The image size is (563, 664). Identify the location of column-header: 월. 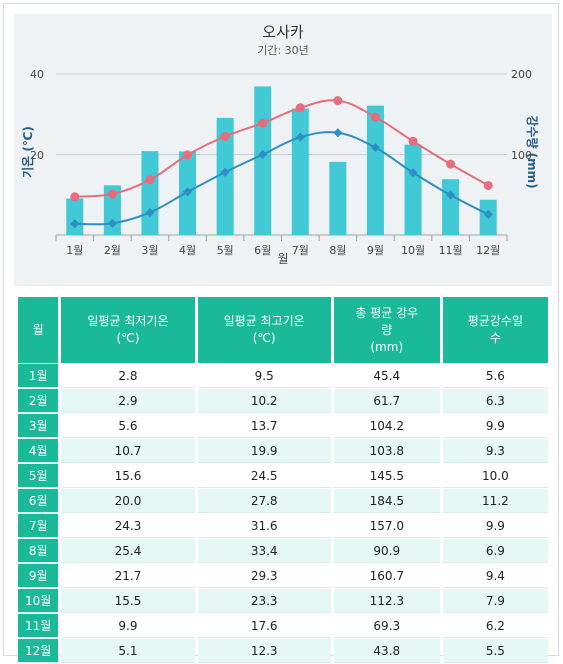
(38, 330).